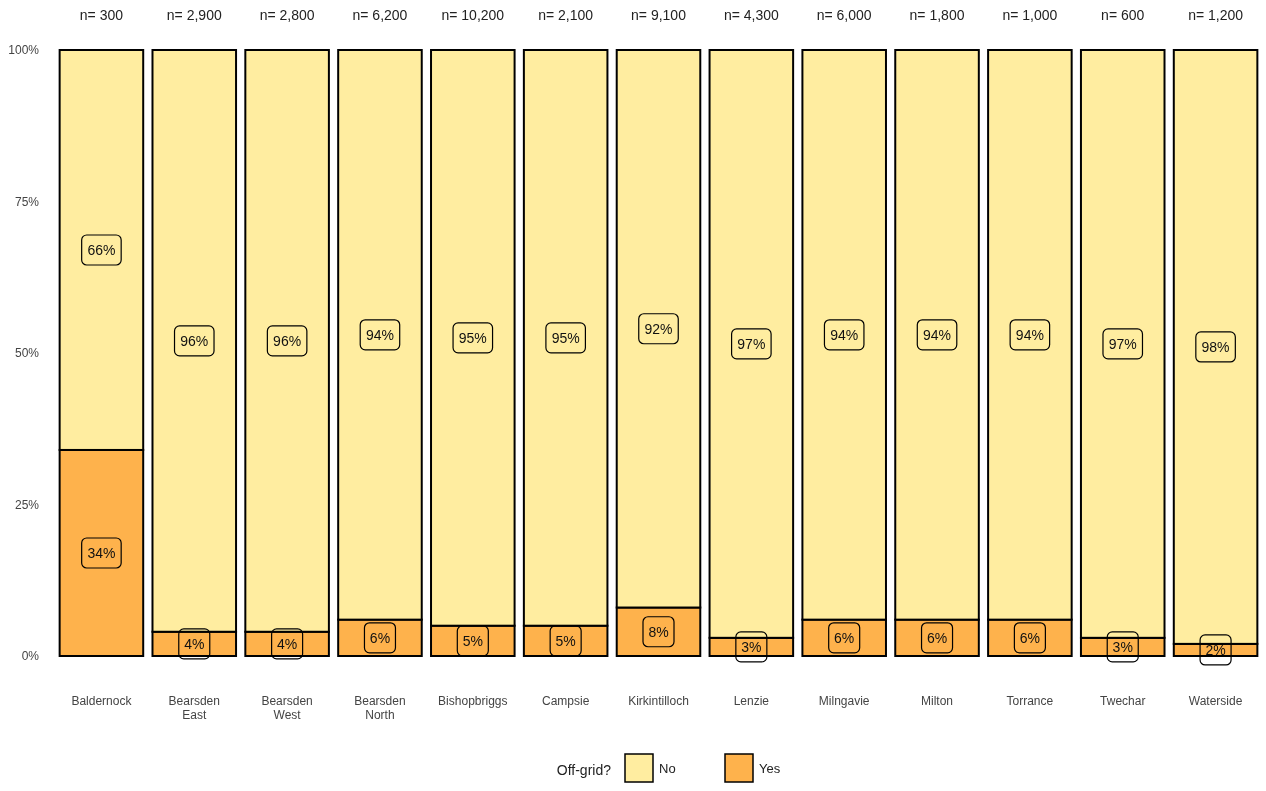  I want to click on x-tick-label: Bearsden West, so click(287, 708).